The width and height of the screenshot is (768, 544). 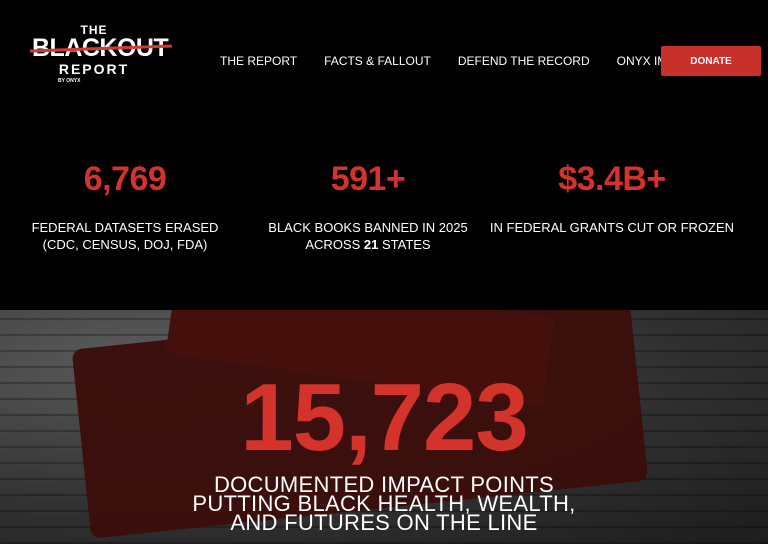 What do you see at coordinates (377, 61) in the screenshot?
I see `nav-facts-fallout: FACTS & FALLOUT` at bounding box center [377, 61].